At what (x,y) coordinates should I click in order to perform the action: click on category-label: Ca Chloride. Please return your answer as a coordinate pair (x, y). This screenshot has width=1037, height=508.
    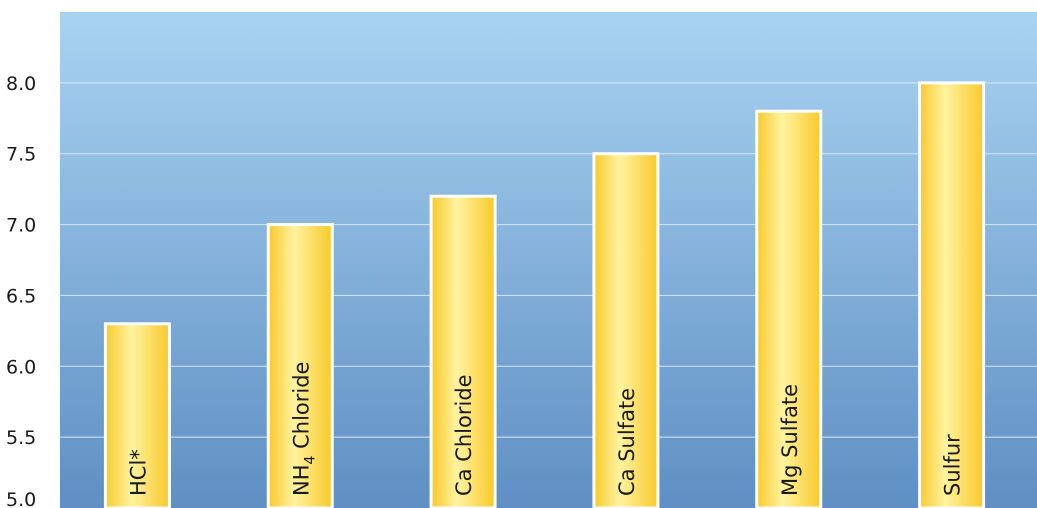
    Looking at the image, I should click on (464, 435).